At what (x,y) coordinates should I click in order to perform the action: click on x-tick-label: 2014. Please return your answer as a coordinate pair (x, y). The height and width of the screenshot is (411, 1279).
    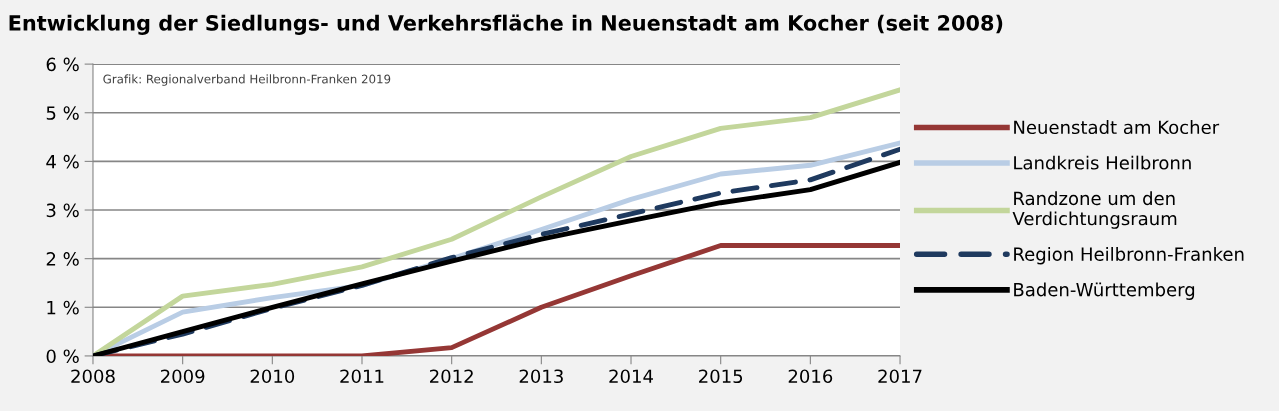
    Looking at the image, I should click on (631, 376).